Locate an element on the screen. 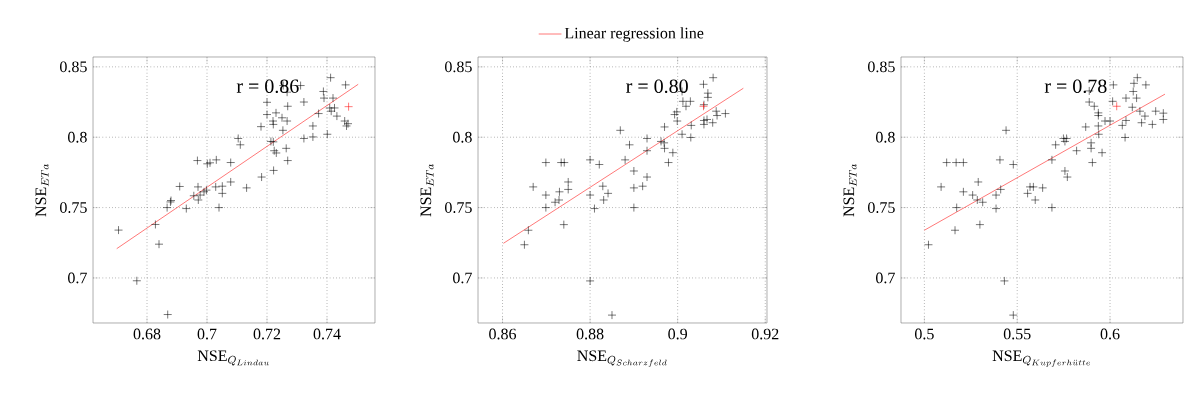  x-tick-label: 0.92 is located at coordinates (765, 334).